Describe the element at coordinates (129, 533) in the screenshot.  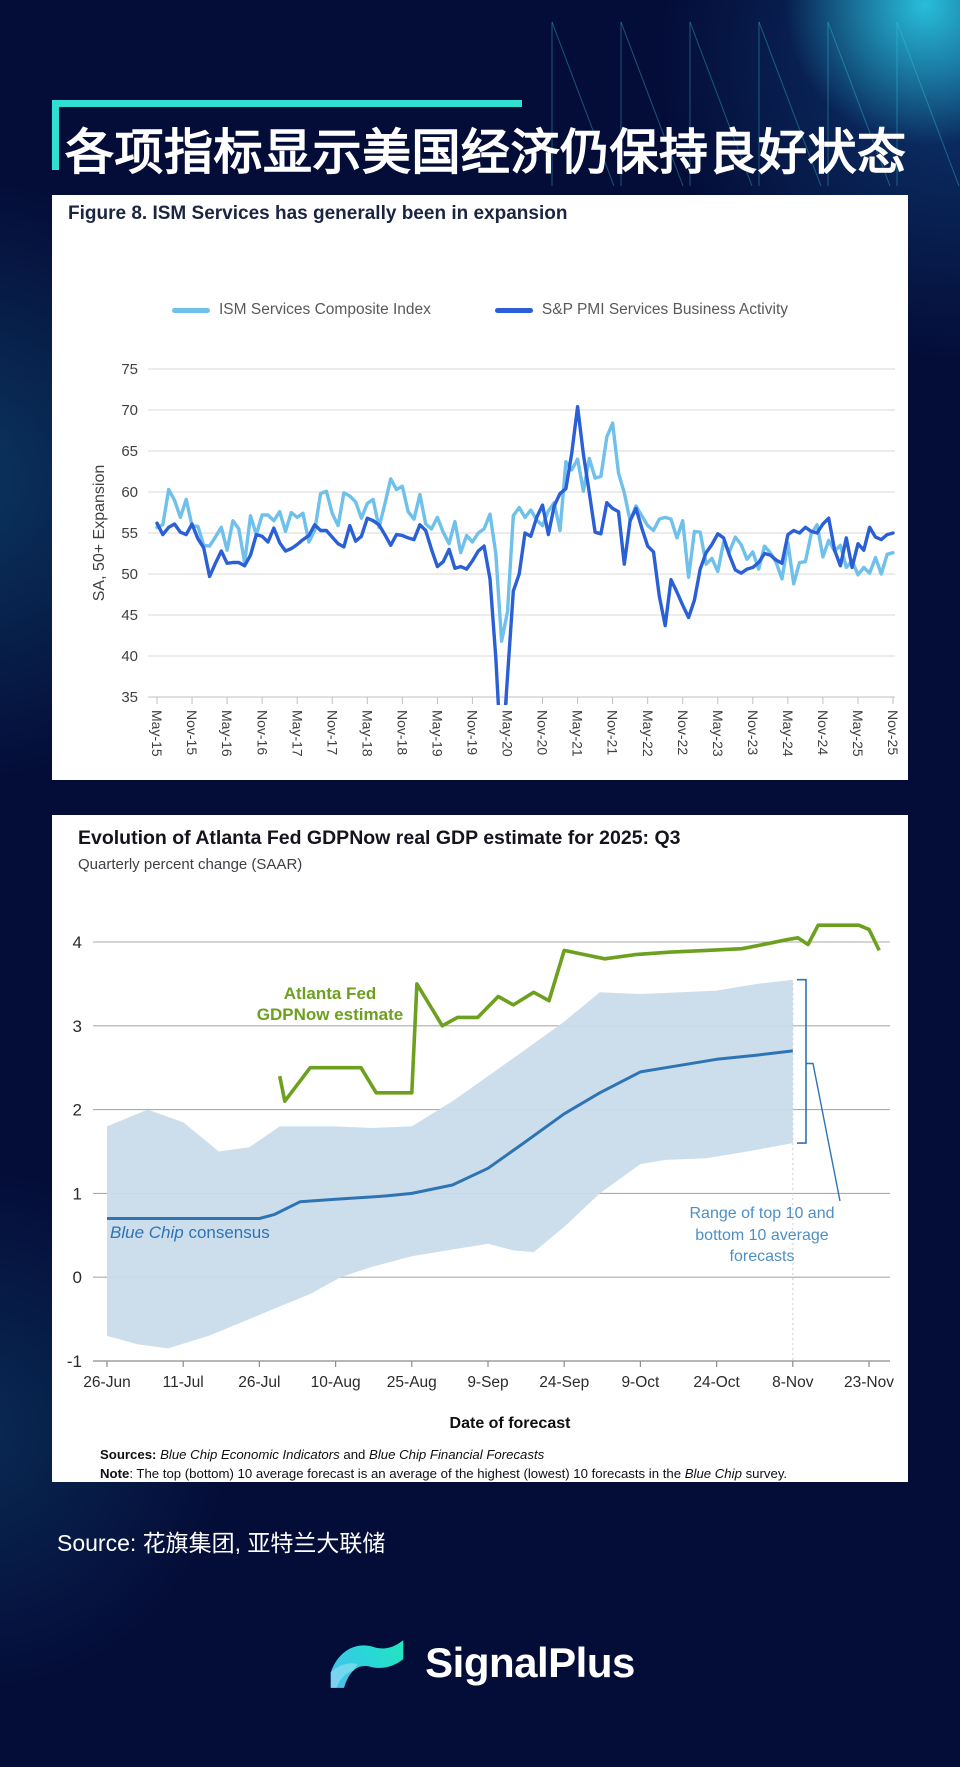
I see `svg-text: 55` at that location.